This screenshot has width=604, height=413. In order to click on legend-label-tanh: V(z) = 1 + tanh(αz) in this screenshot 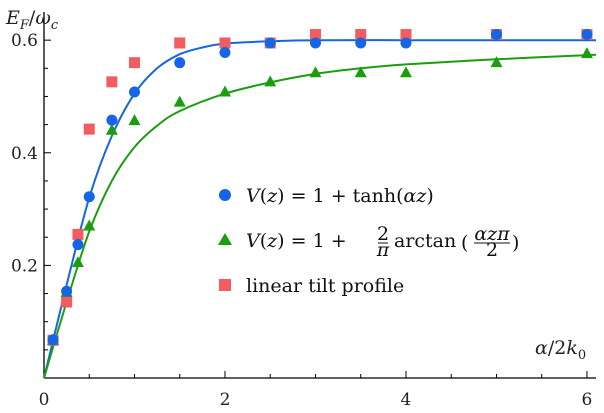, I will do `click(340, 196)`.